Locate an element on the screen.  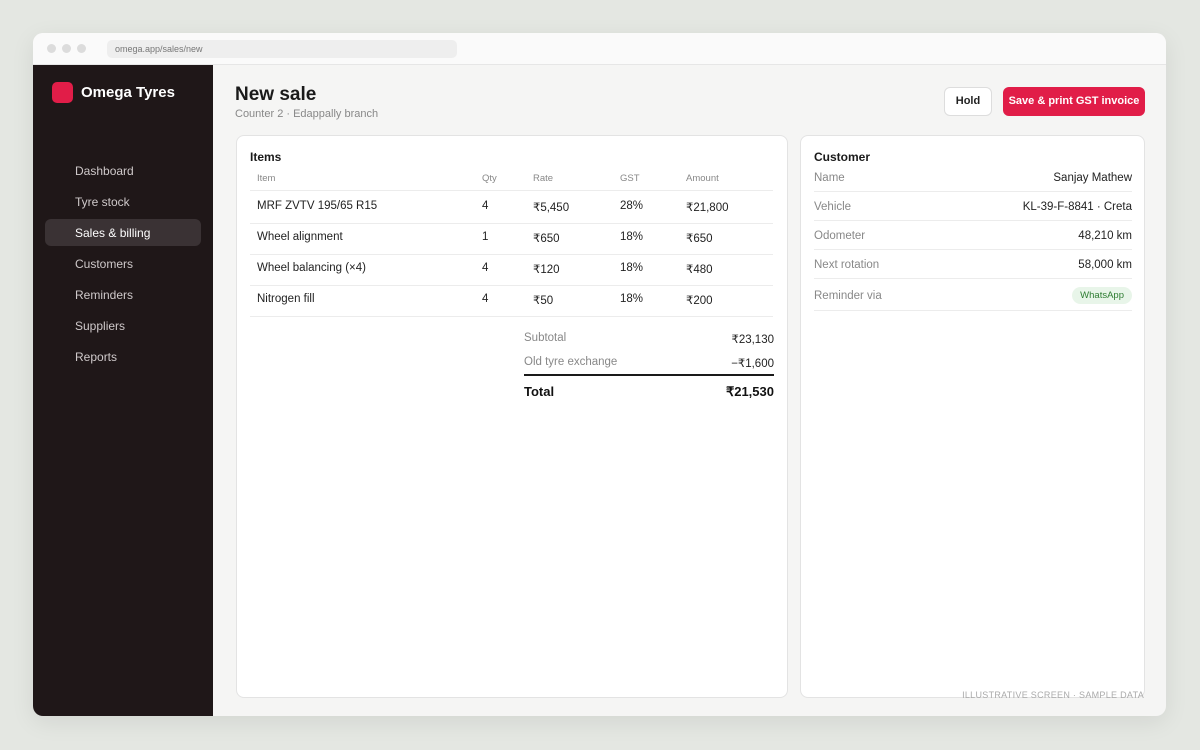
column-header: Amount is located at coordinates (702, 178).